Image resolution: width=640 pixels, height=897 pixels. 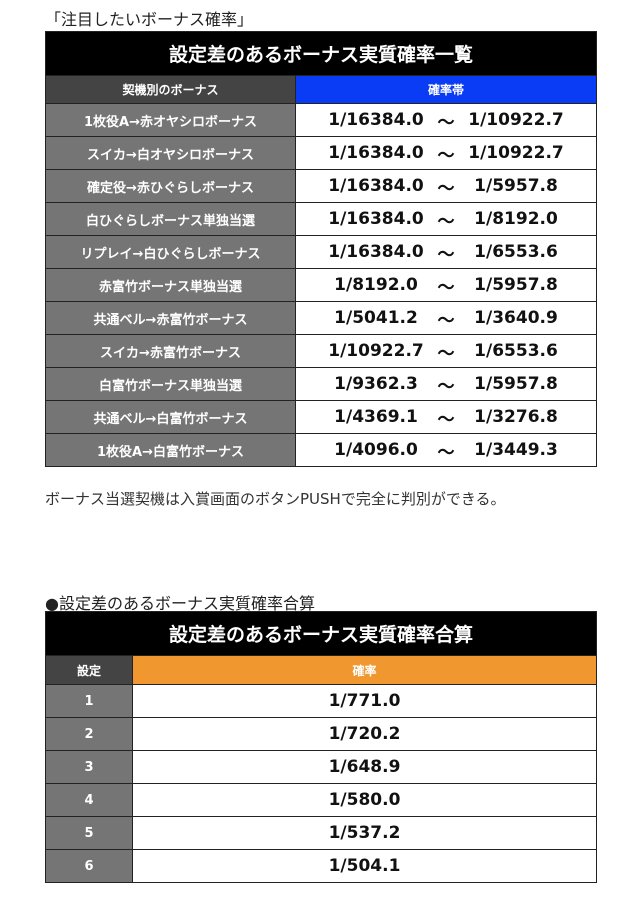 I want to click on table-row: 白ひぐらしボーナス単独当選 1/16384.0 ～ 1/8192.0, so click(x=321, y=219).